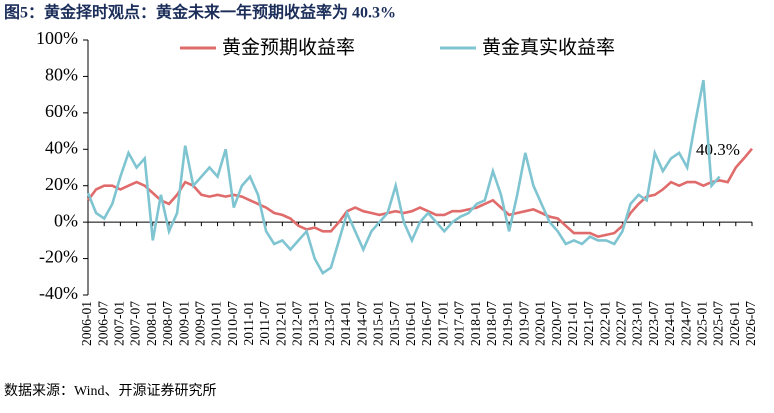 Image resolution: width=774 pixels, height=413 pixels. I want to click on x-tick-label: 2025-01, so click(702, 323).